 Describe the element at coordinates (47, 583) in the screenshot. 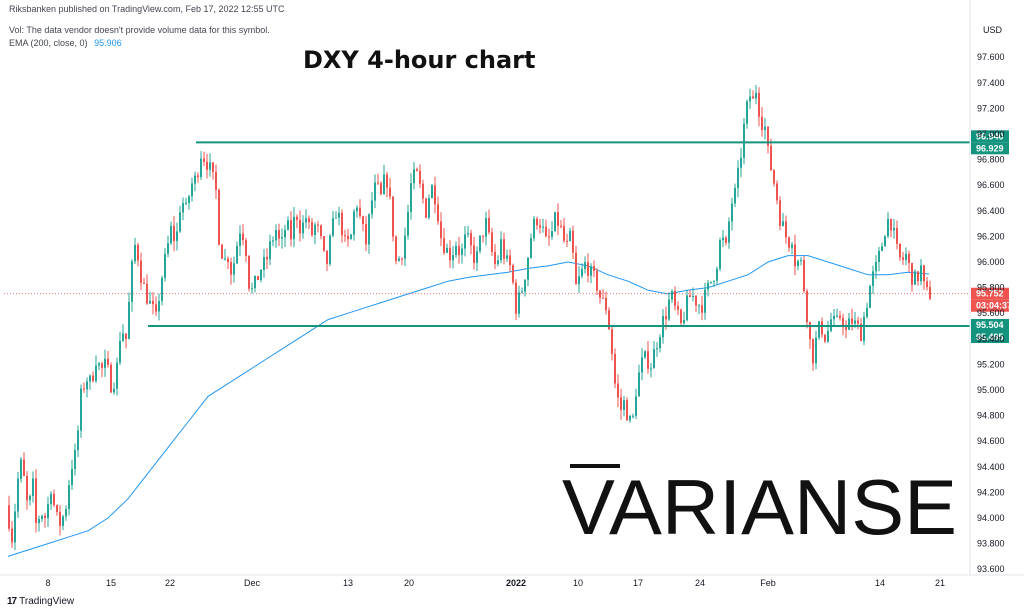

I see `x-tick-label: 8` at that location.